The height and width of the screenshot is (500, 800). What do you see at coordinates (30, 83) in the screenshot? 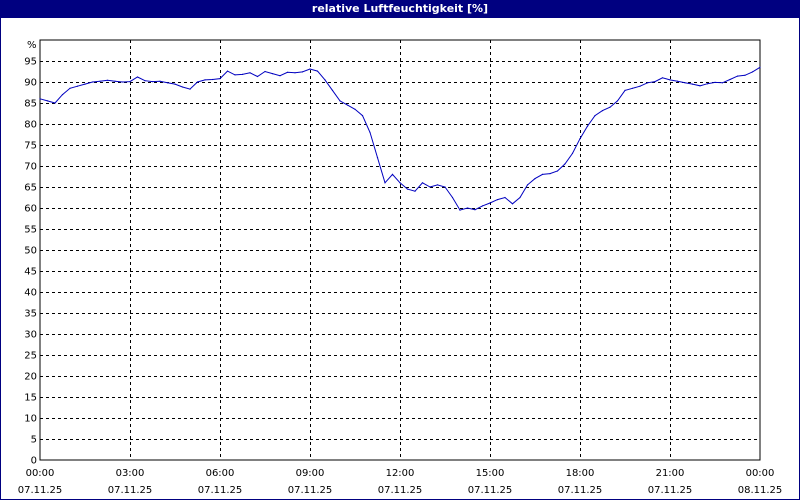
I see `y-tick-label: 90` at bounding box center [30, 83].